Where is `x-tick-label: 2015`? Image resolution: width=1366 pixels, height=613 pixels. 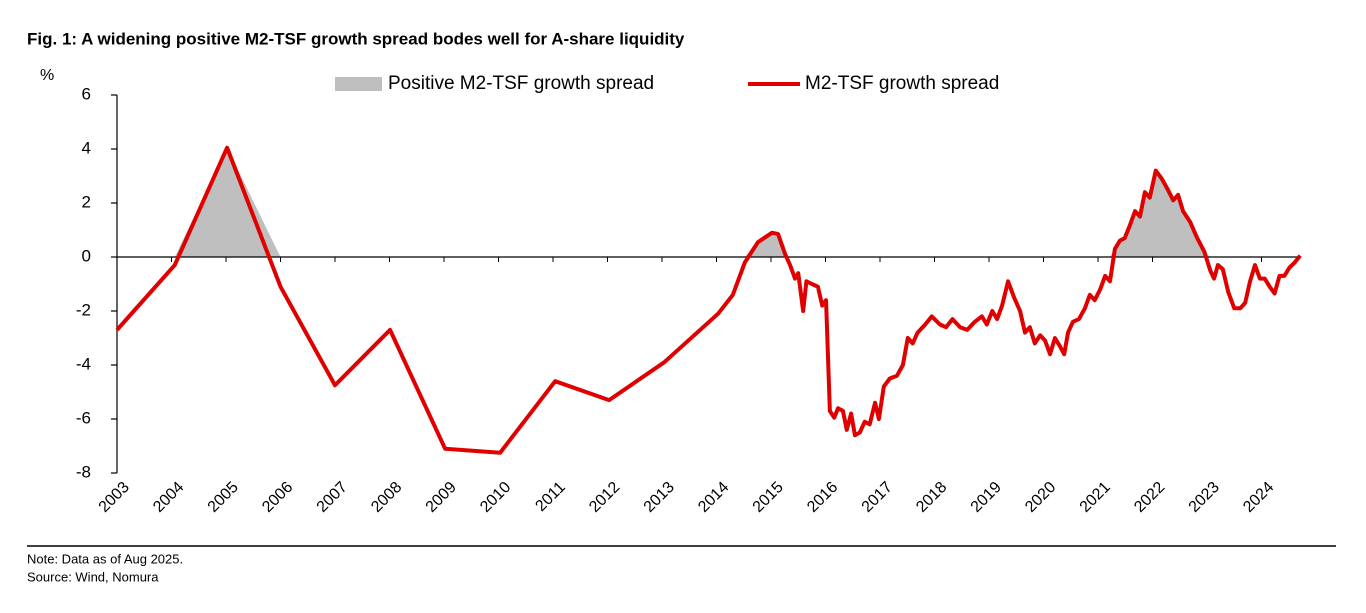 x-tick-label: 2015 is located at coordinates (768, 497).